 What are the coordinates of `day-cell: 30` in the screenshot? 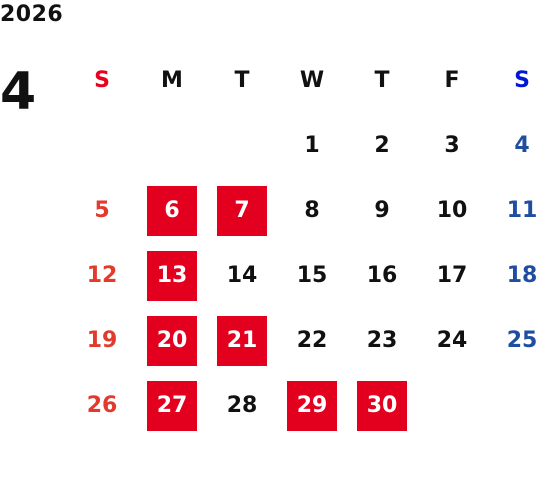 It's located at (382, 405).